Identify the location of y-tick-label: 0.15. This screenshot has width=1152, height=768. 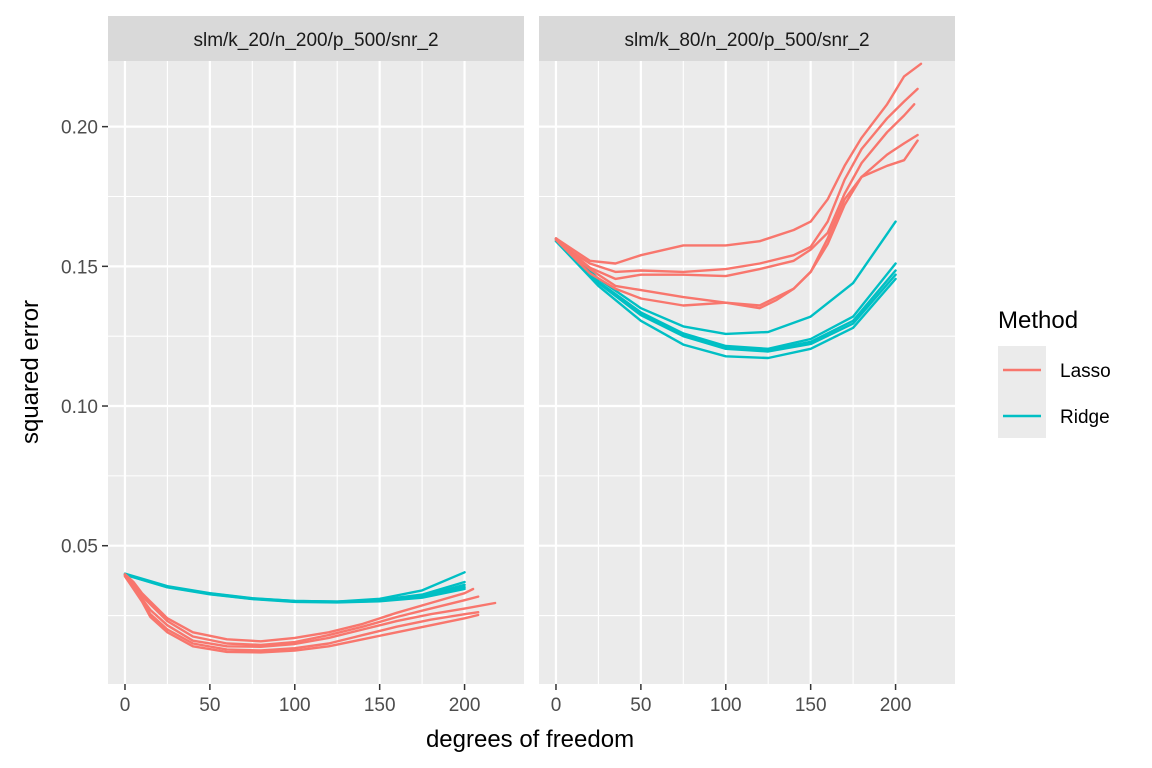
(79, 267).